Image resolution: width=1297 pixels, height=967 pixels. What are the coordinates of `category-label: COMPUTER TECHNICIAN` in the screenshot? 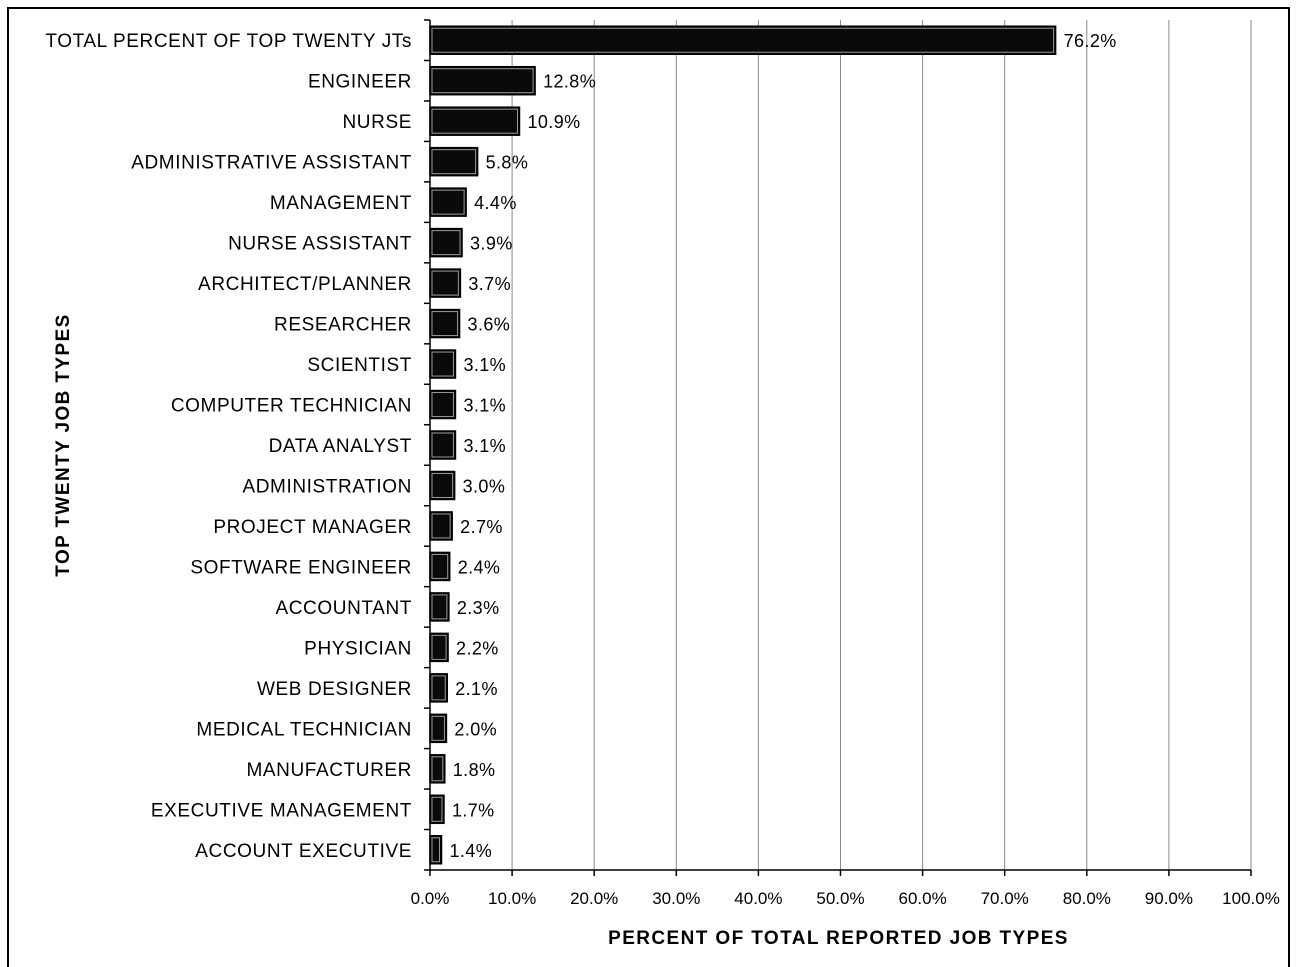 It's located at (291, 406).